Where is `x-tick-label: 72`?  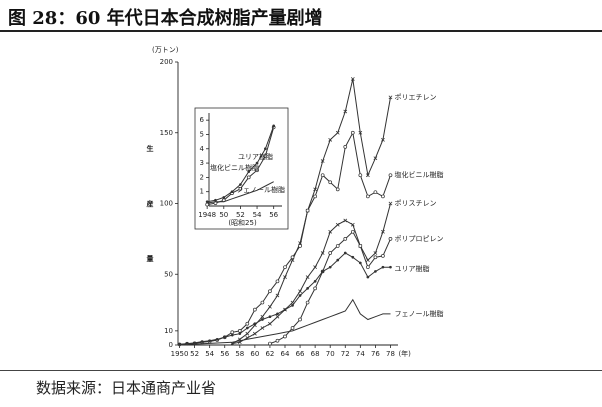 x-tick-label: 72 is located at coordinates (345, 354).